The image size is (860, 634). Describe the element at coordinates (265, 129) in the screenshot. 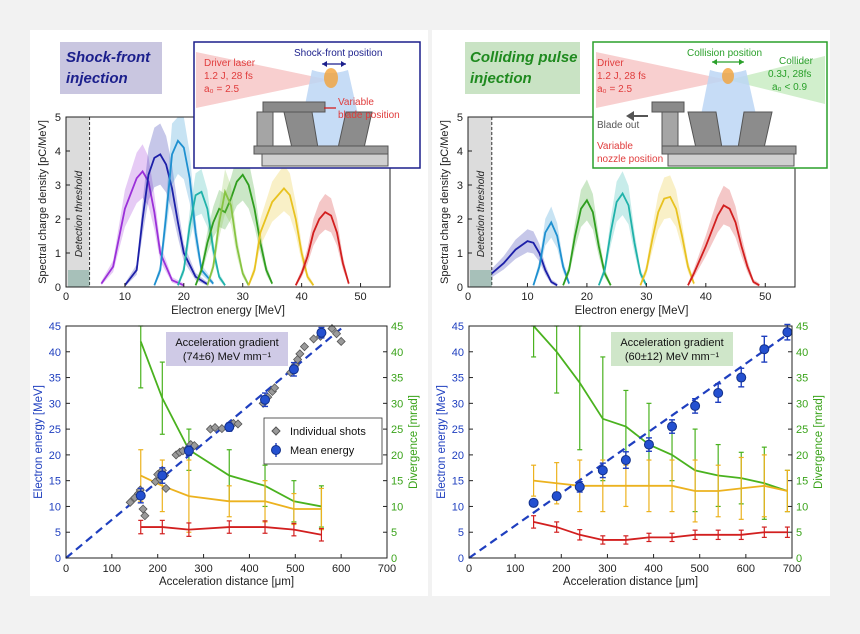

I see `left-blade-holder` at that location.